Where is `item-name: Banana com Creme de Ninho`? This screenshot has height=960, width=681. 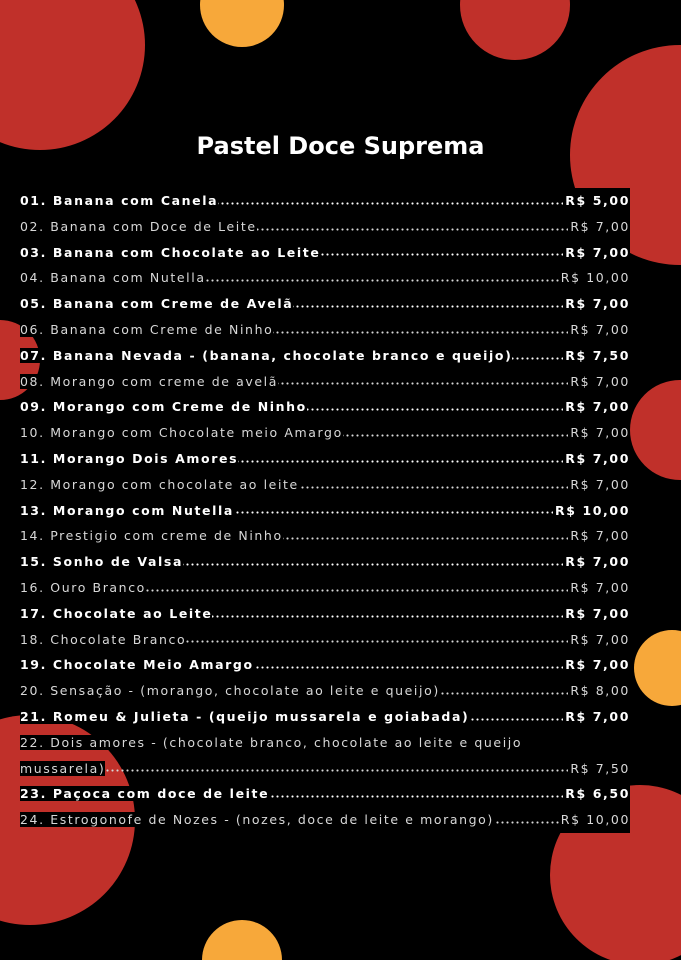 item-name: Banana com Creme de Ninho is located at coordinates (162, 329).